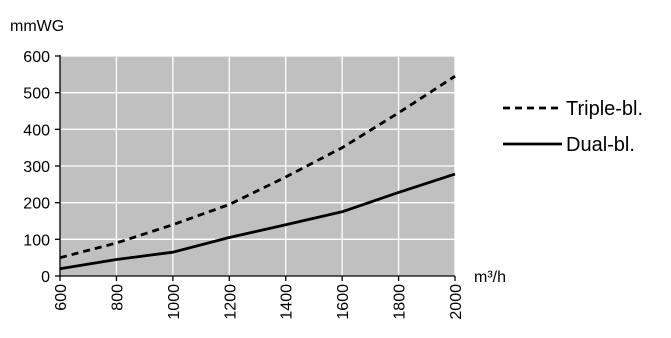  I want to click on x-axis-label: m³/h, so click(490, 277).